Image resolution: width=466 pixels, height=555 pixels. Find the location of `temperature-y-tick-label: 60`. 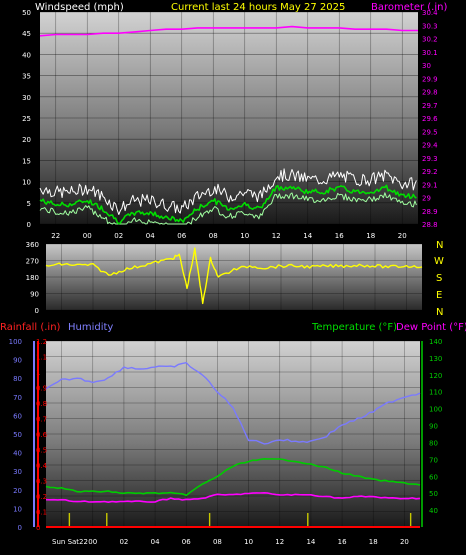

temperature-y-tick-label: 60 is located at coordinates (433, 477).